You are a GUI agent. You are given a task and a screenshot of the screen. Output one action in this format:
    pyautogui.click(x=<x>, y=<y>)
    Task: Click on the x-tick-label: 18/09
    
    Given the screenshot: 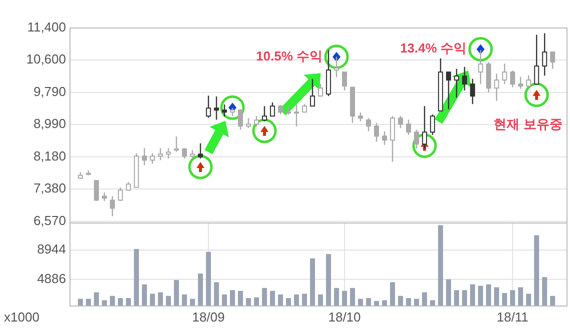 What is the action you would take?
    pyautogui.click(x=208, y=316)
    